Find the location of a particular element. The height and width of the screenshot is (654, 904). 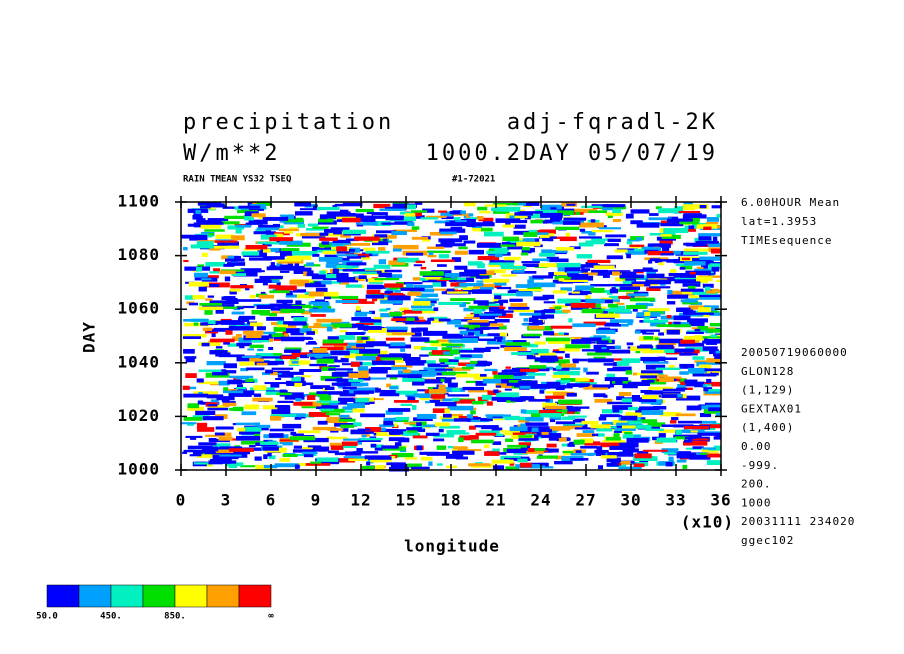

colorbar-box is located at coordinates (159, 596).